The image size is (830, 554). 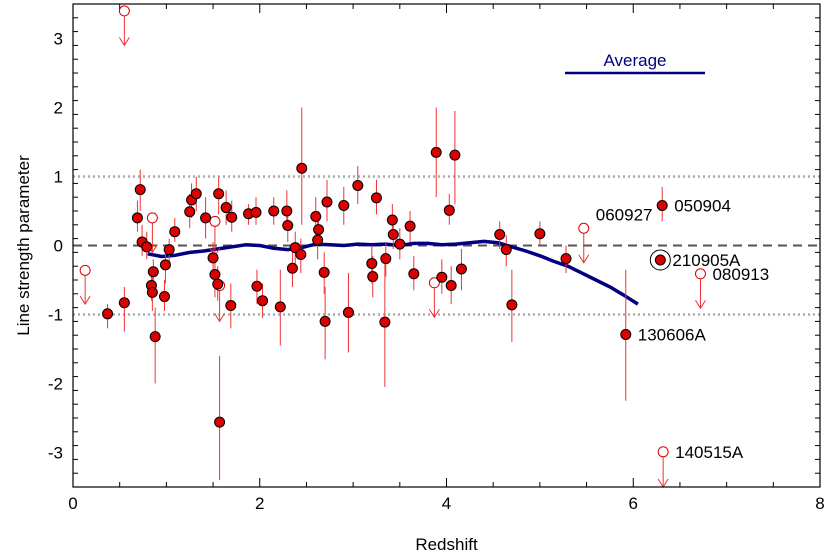 I want to click on average-line-layer, so click(x=393, y=272).